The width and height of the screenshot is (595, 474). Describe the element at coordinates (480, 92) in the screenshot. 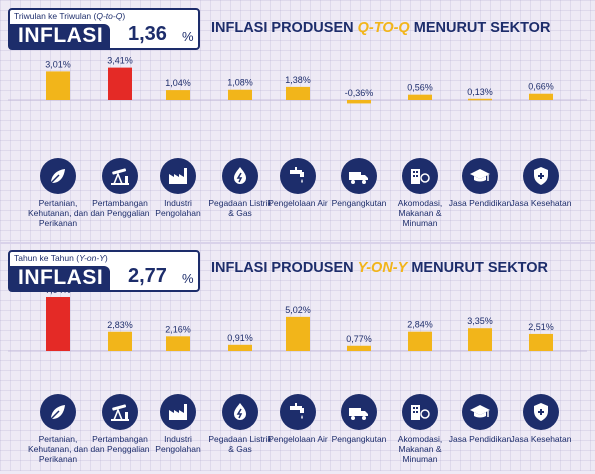

I see `value-label: 0,13%` at that location.